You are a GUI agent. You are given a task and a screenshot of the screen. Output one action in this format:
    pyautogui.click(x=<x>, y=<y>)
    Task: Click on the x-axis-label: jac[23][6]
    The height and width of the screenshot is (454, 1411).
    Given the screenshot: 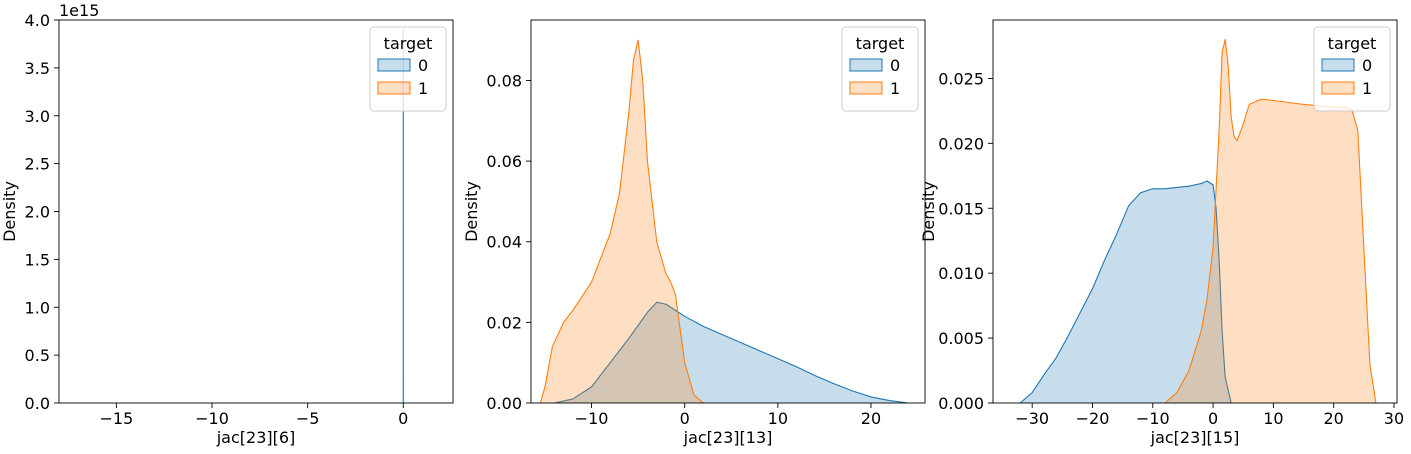 What is the action you would take?
    pyautogui.click(x=256, y=437)
    